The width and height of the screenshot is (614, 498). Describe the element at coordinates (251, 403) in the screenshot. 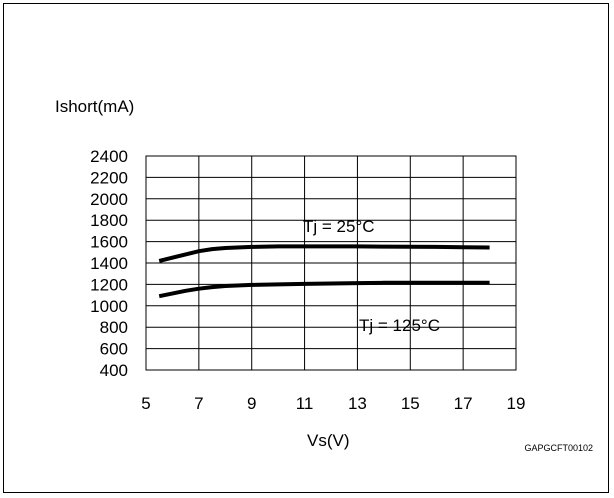

I see `x-tick-9: 9` at that location.